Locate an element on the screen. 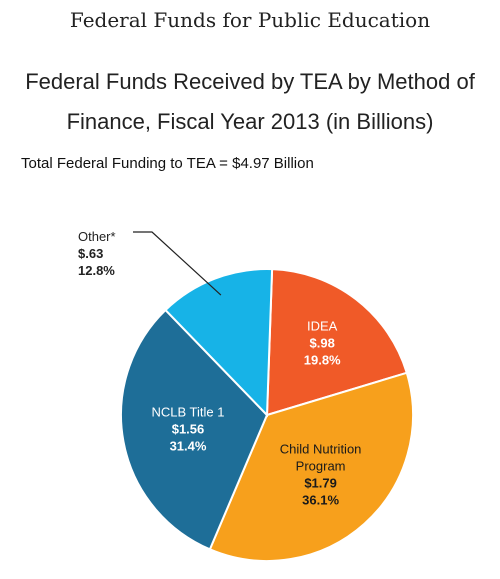  pie-slice-idea is located at coordinates (337, 342).